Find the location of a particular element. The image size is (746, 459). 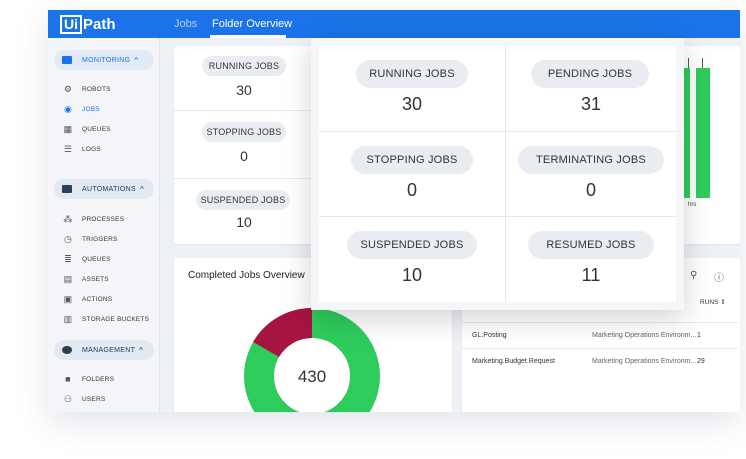

sidebar-item-robots: ⚙ ROBOTS is located at coordinates (86, 89).